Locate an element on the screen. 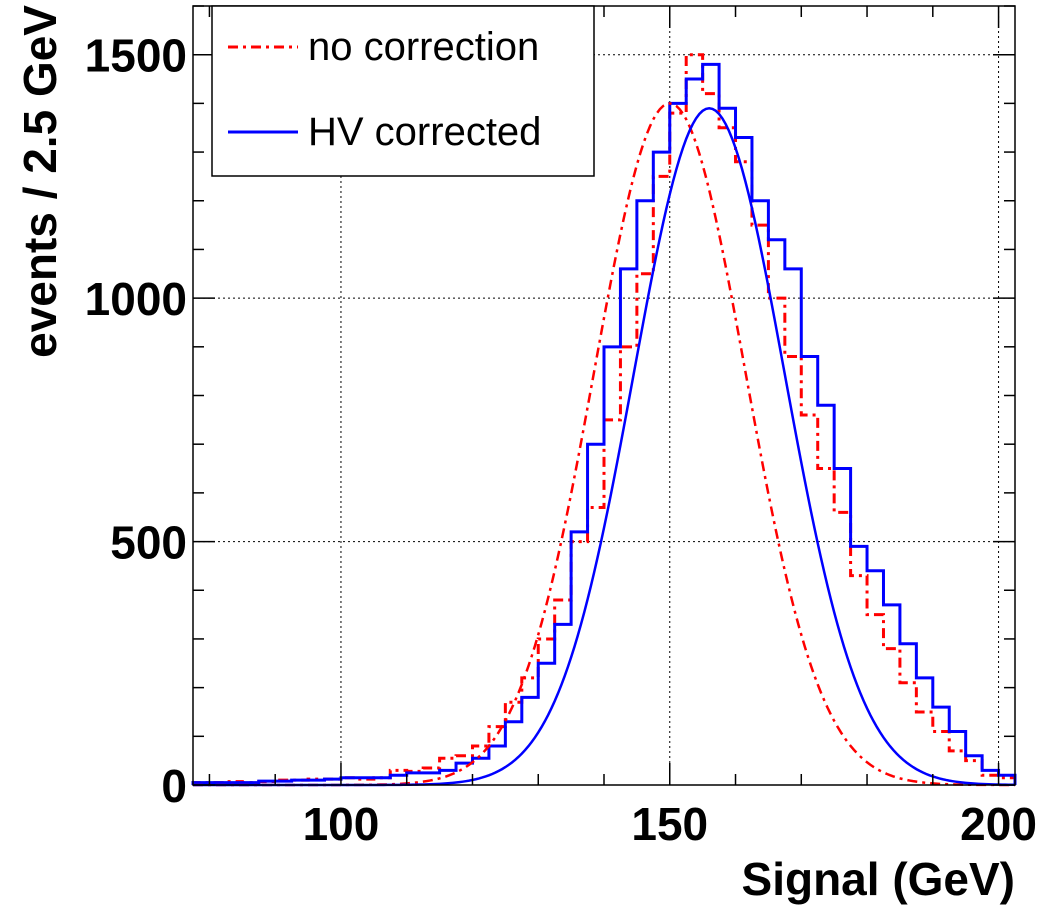 The height and width of the screenshot is (915, 1050). y-tick-label: 0 is located at coordinates (174, 786).